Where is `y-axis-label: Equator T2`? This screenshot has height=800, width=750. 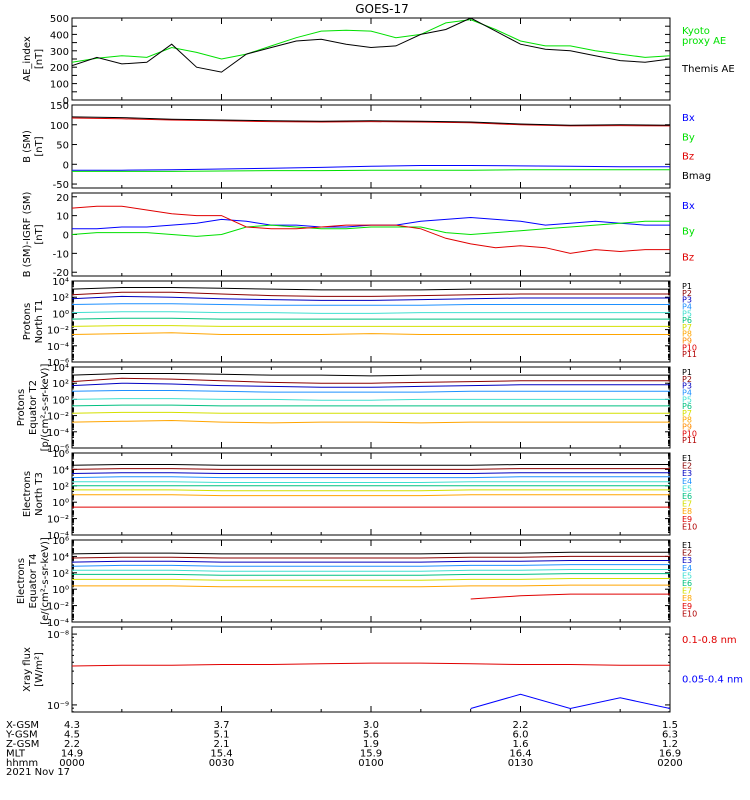
y-axis-label: Equator T2 is located at coordinates (33, 407).